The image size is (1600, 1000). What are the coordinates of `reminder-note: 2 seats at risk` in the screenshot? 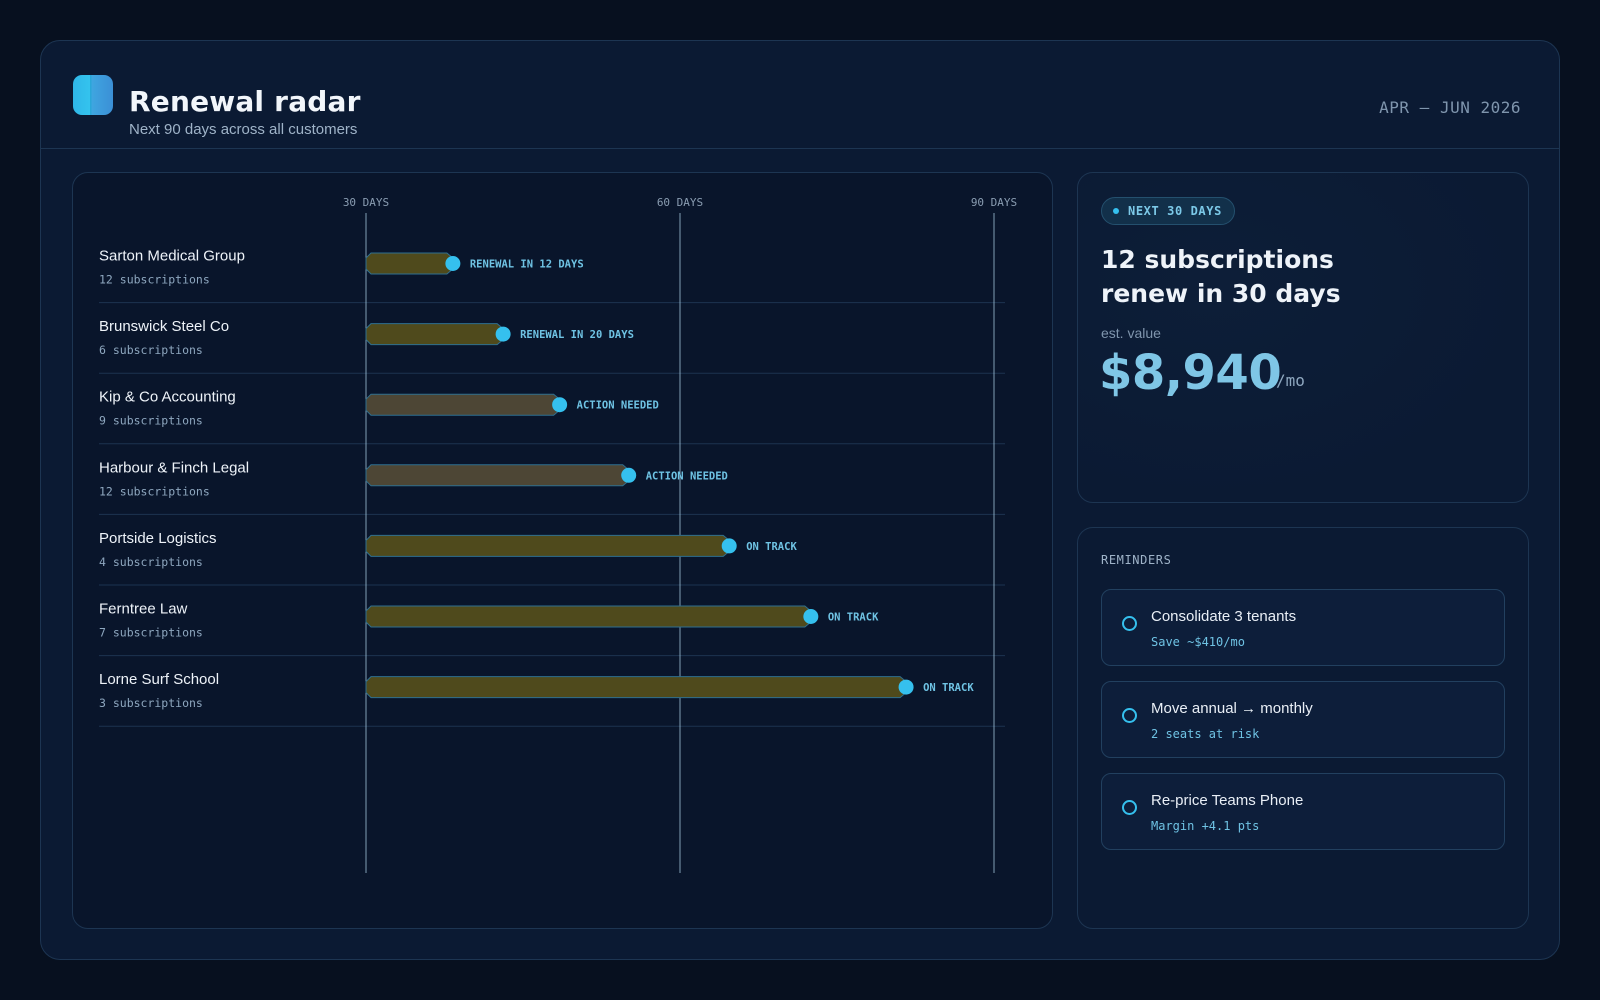 It's located at (1205, 734).